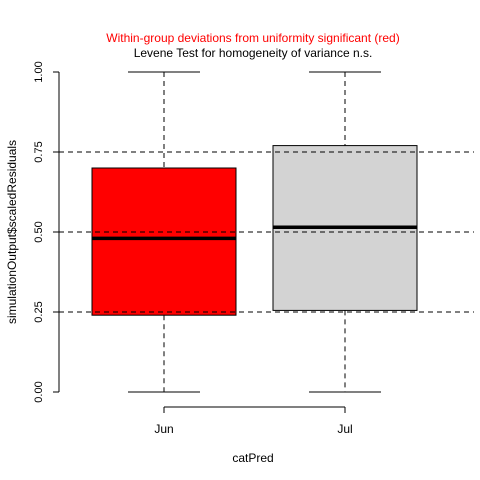 Image resolution: width=480 pixels, height=480 pixels. Describe the element at coordinates (344, 429) in the screenshot. I see `x-tick-label: Jul` at that location.